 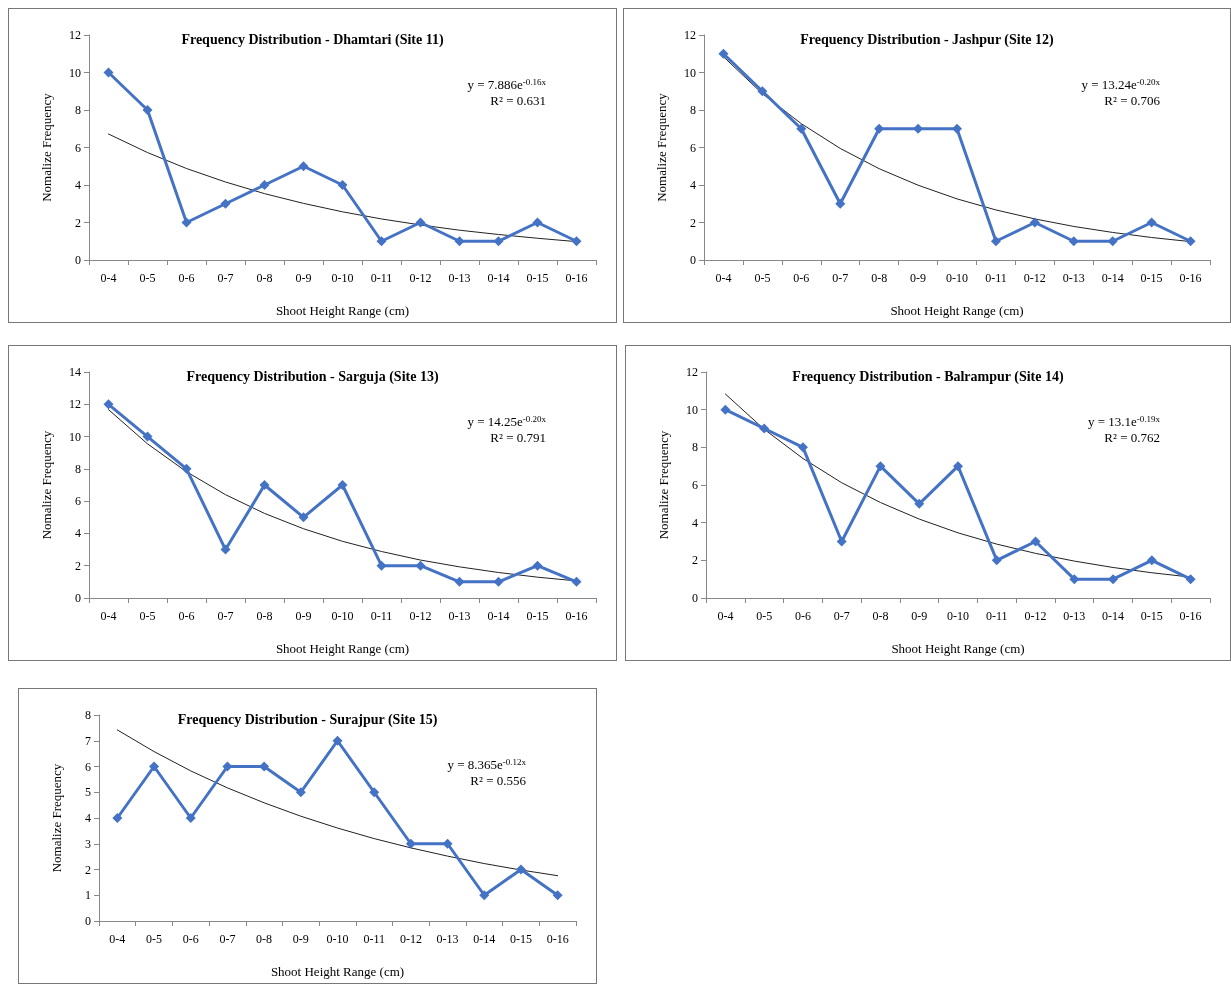 I want to click on annotation: R² = 0.631, so click(x=518, y=100).